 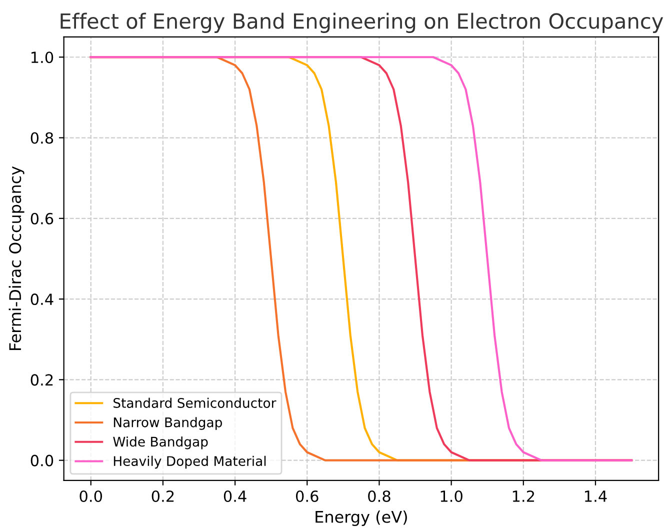 I want to click on y-tick-label: 0.0, so click(x=42, y=460).